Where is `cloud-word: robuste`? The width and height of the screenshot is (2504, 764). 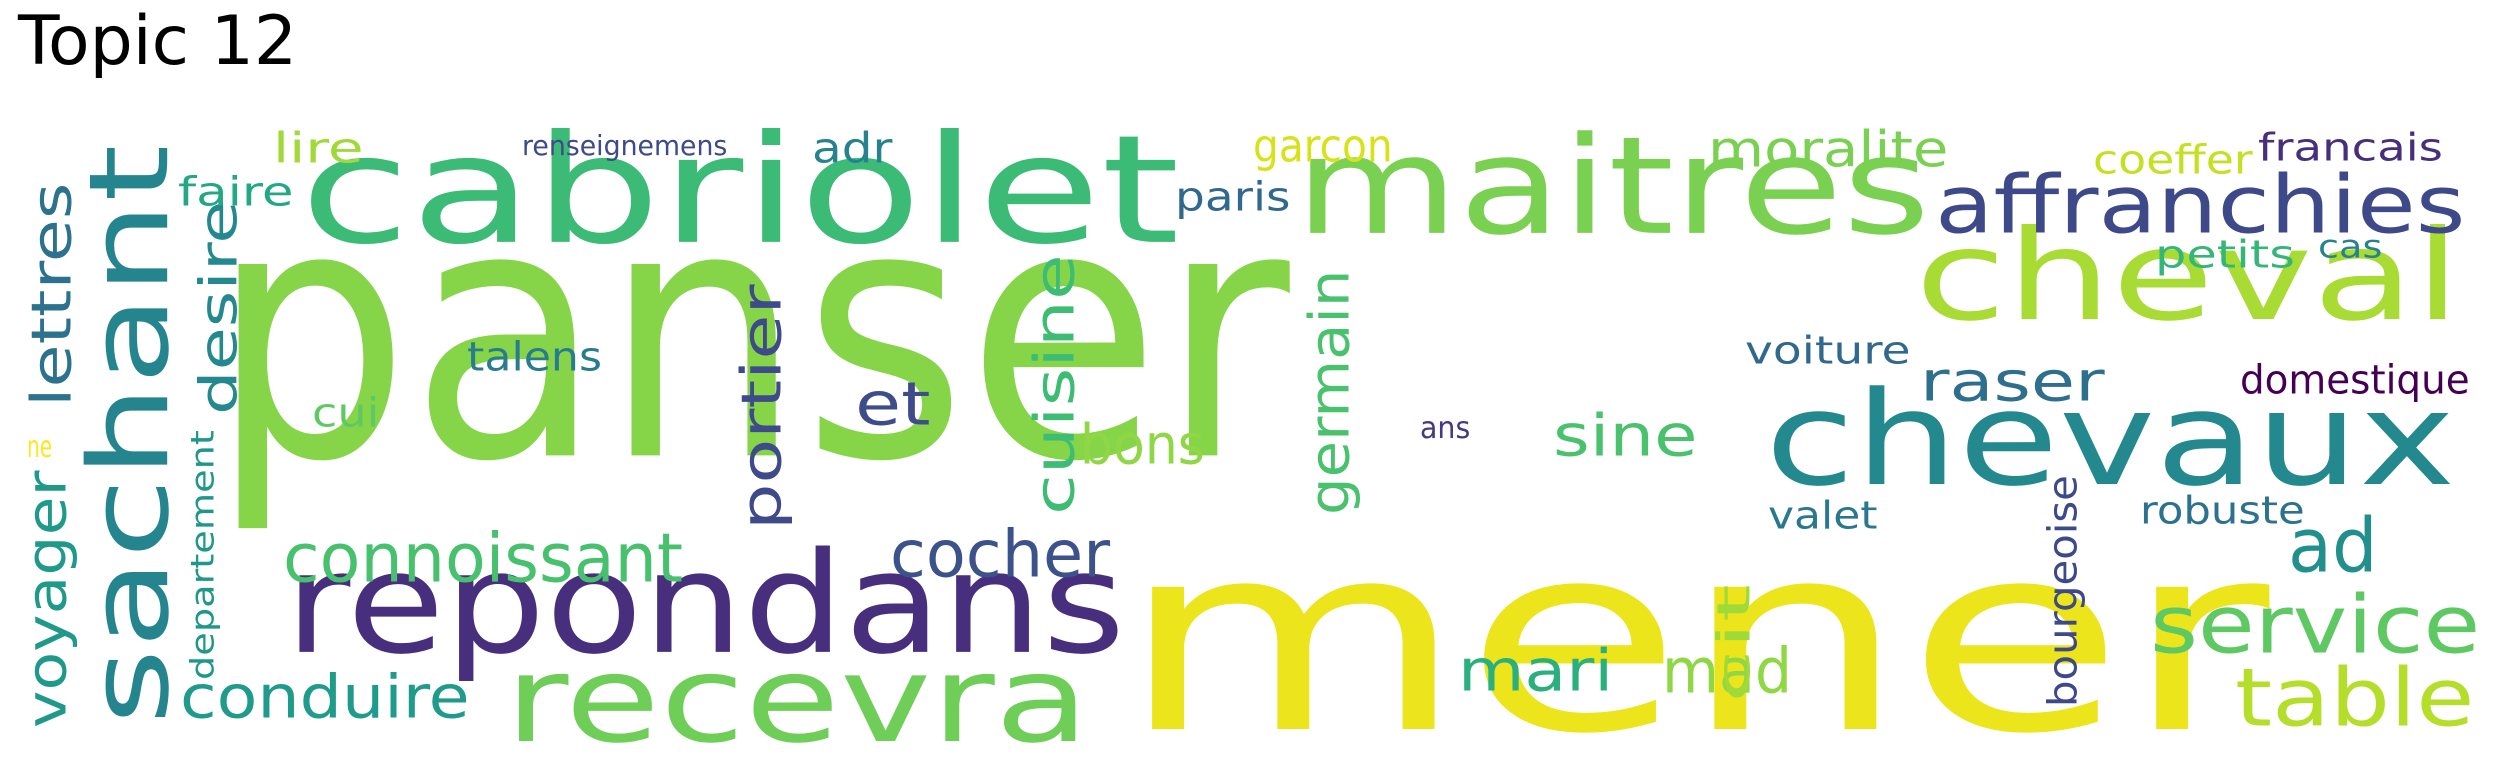
cloud-word: robuste is located at coordinates (2222, 511).